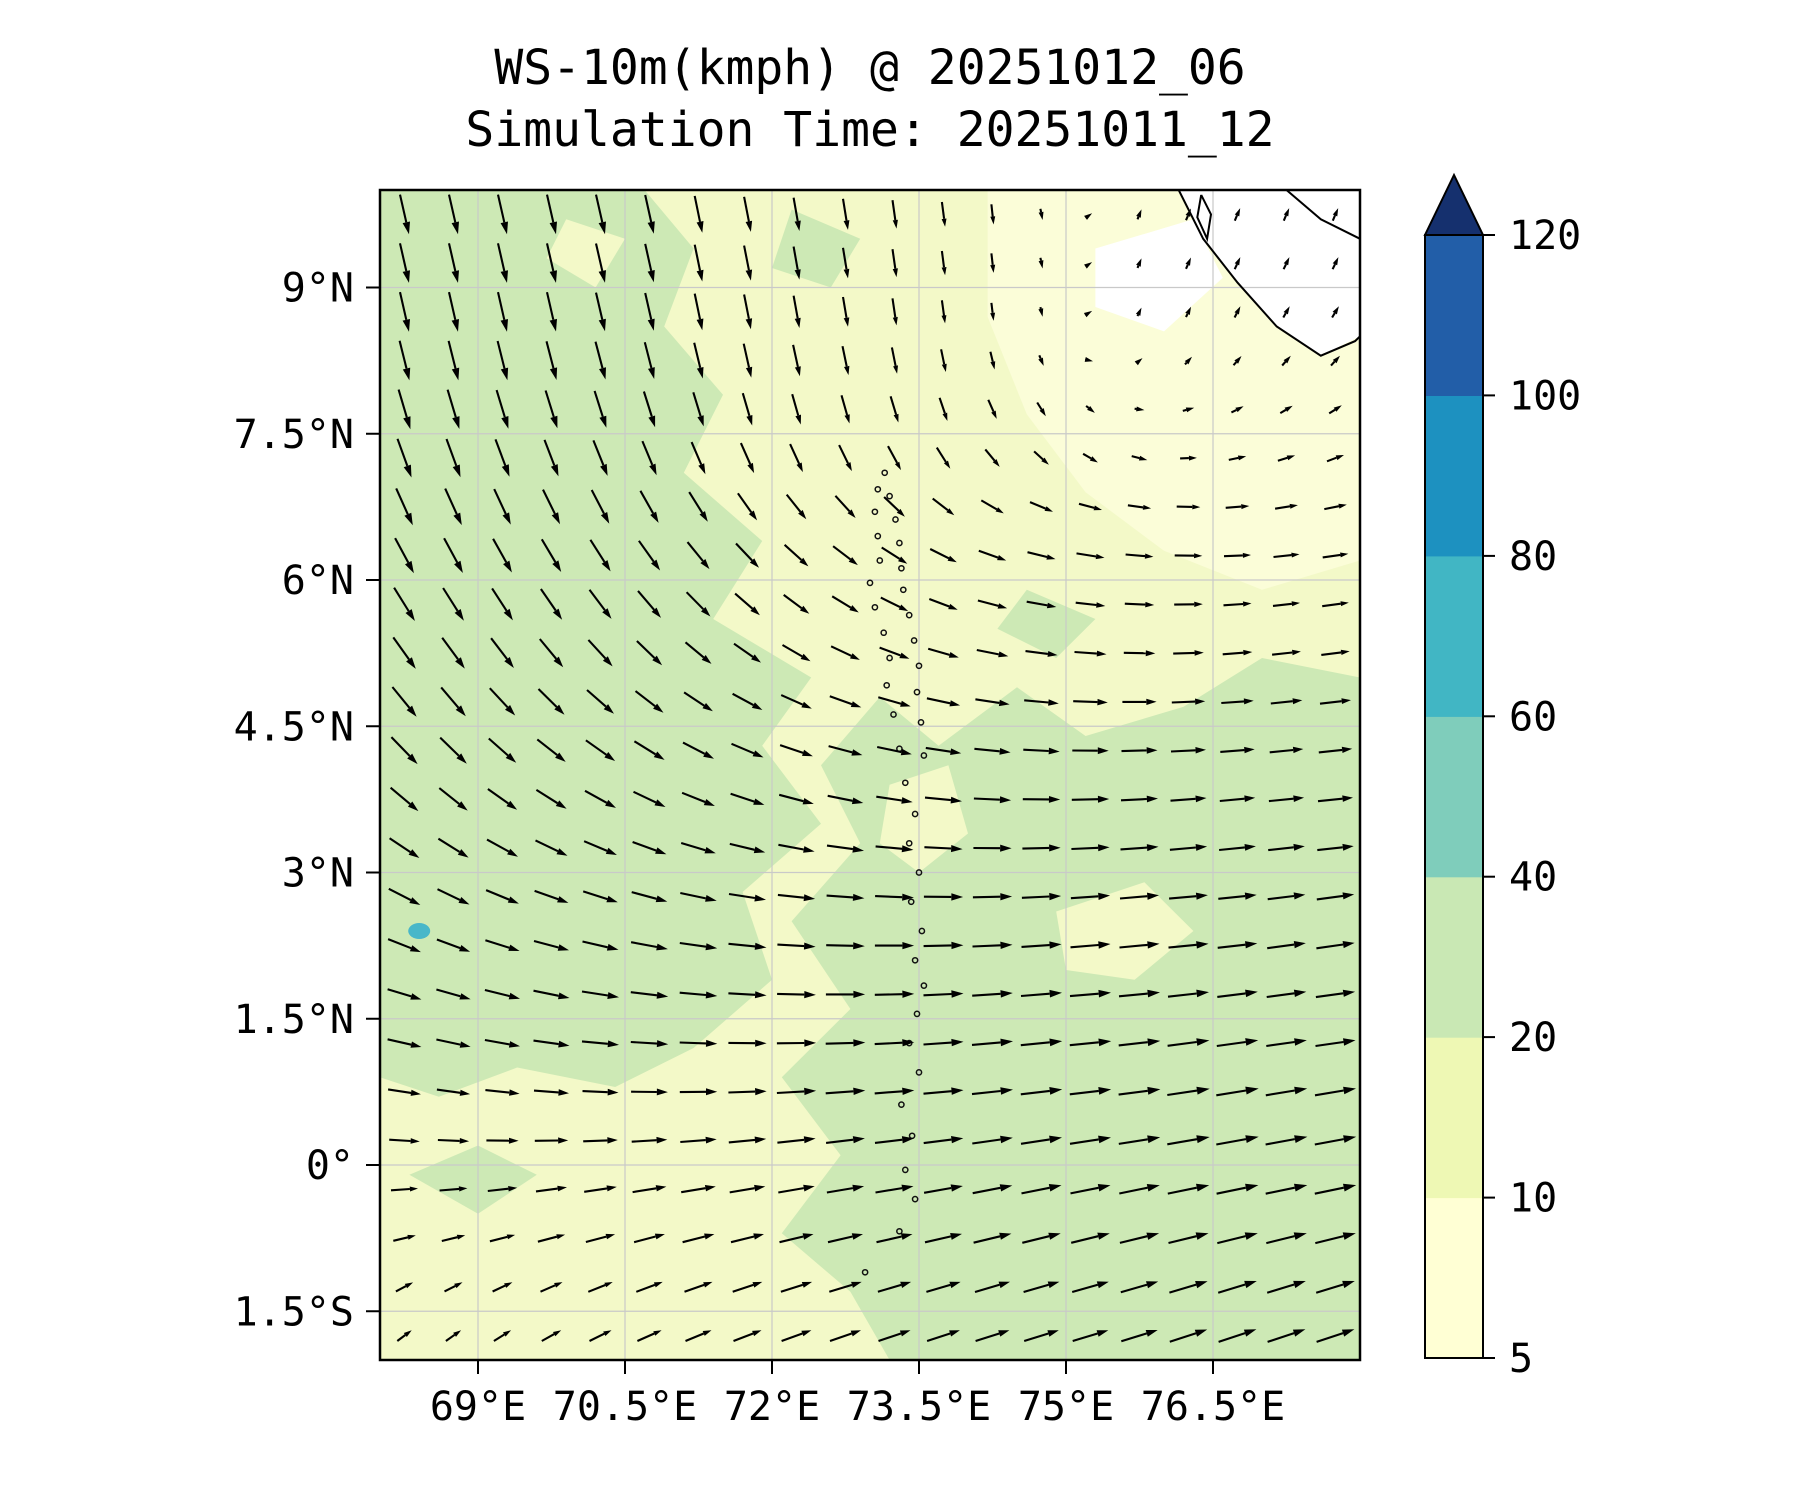 The width and height of the screenshot is (1800, 1504). Describe the element at coordinates (294, 727) in the screenshot. I see `y-tick-label: 4.5°N` at that location.